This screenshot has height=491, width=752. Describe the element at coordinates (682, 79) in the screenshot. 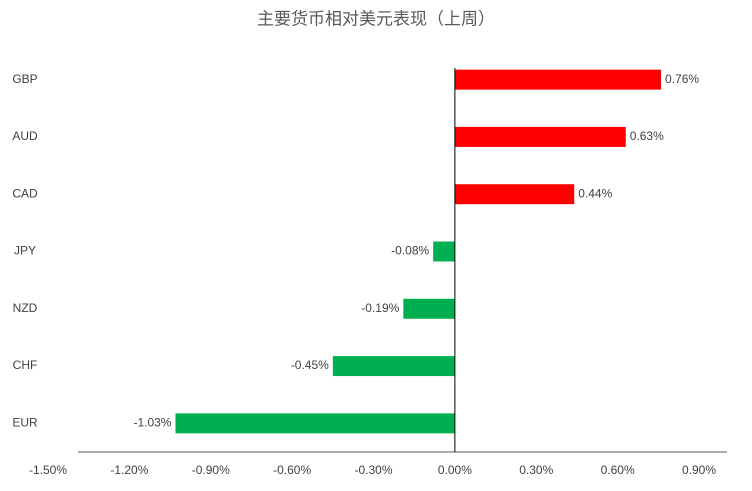

I see `data-label: 0.76%` at that location.